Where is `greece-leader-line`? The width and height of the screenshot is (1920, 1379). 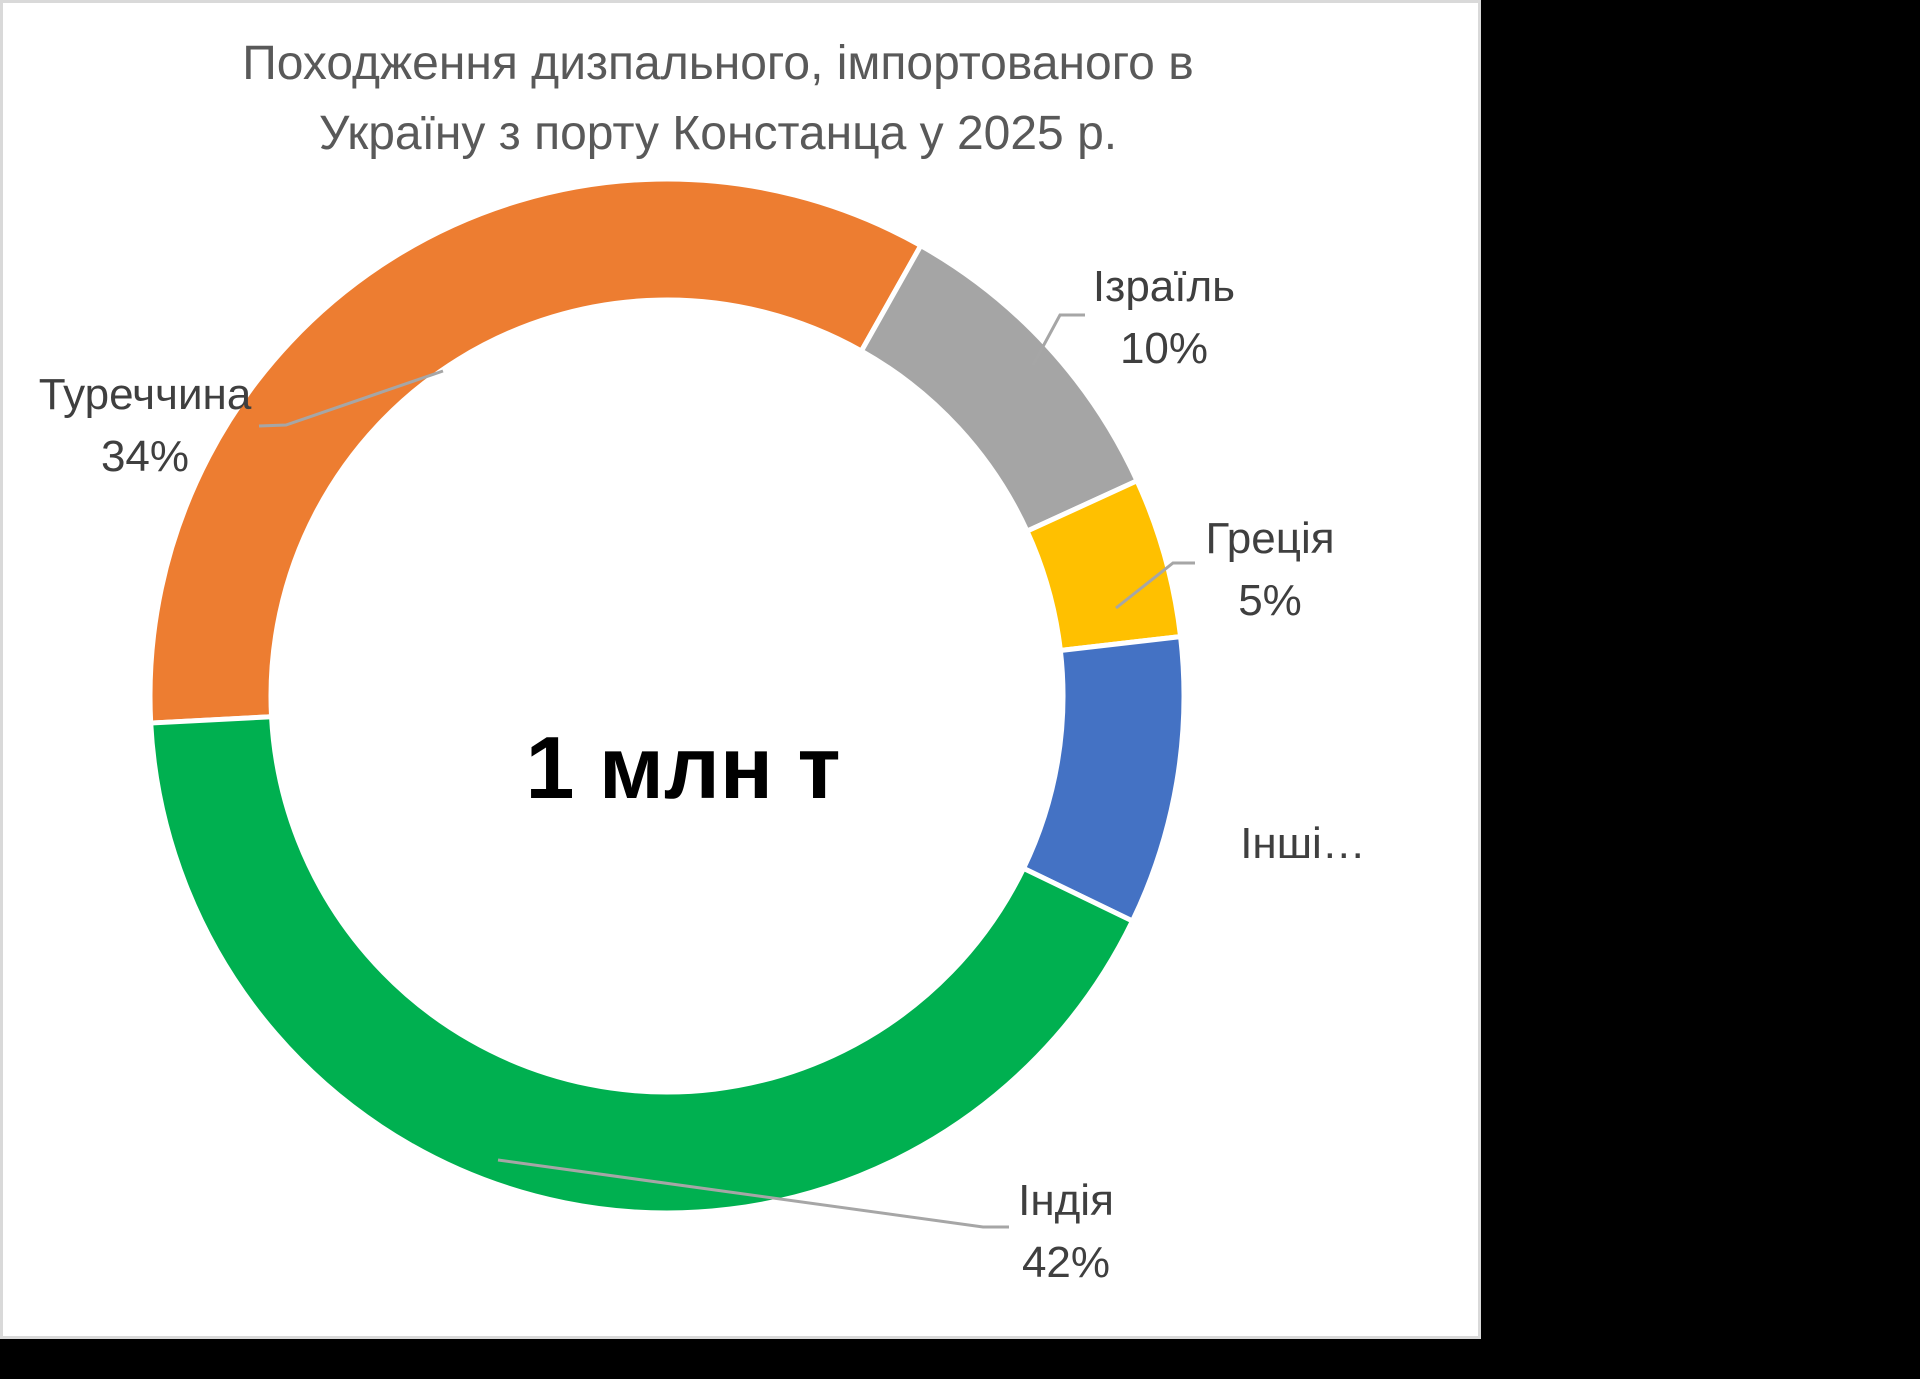
greece-leader-line is located at coordinates (1155, 585).